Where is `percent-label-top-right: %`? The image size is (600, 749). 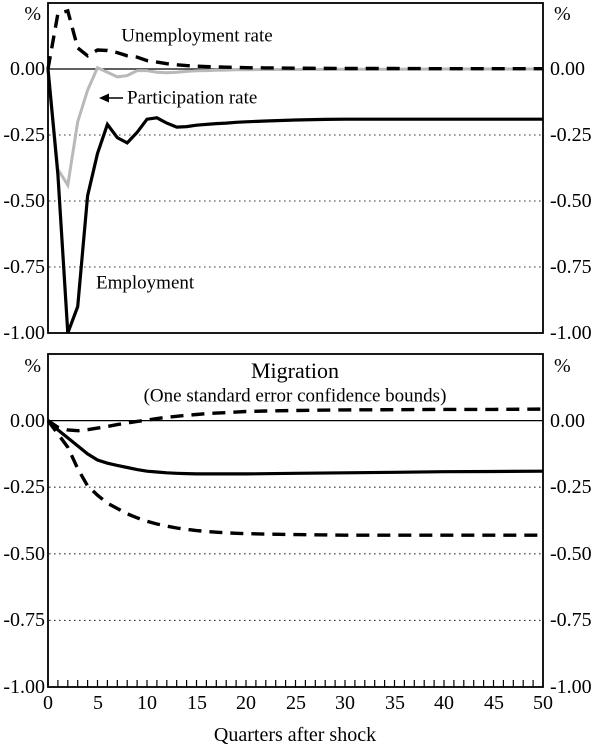 percent-label-top-right: % is located at coordinates (562, 14).